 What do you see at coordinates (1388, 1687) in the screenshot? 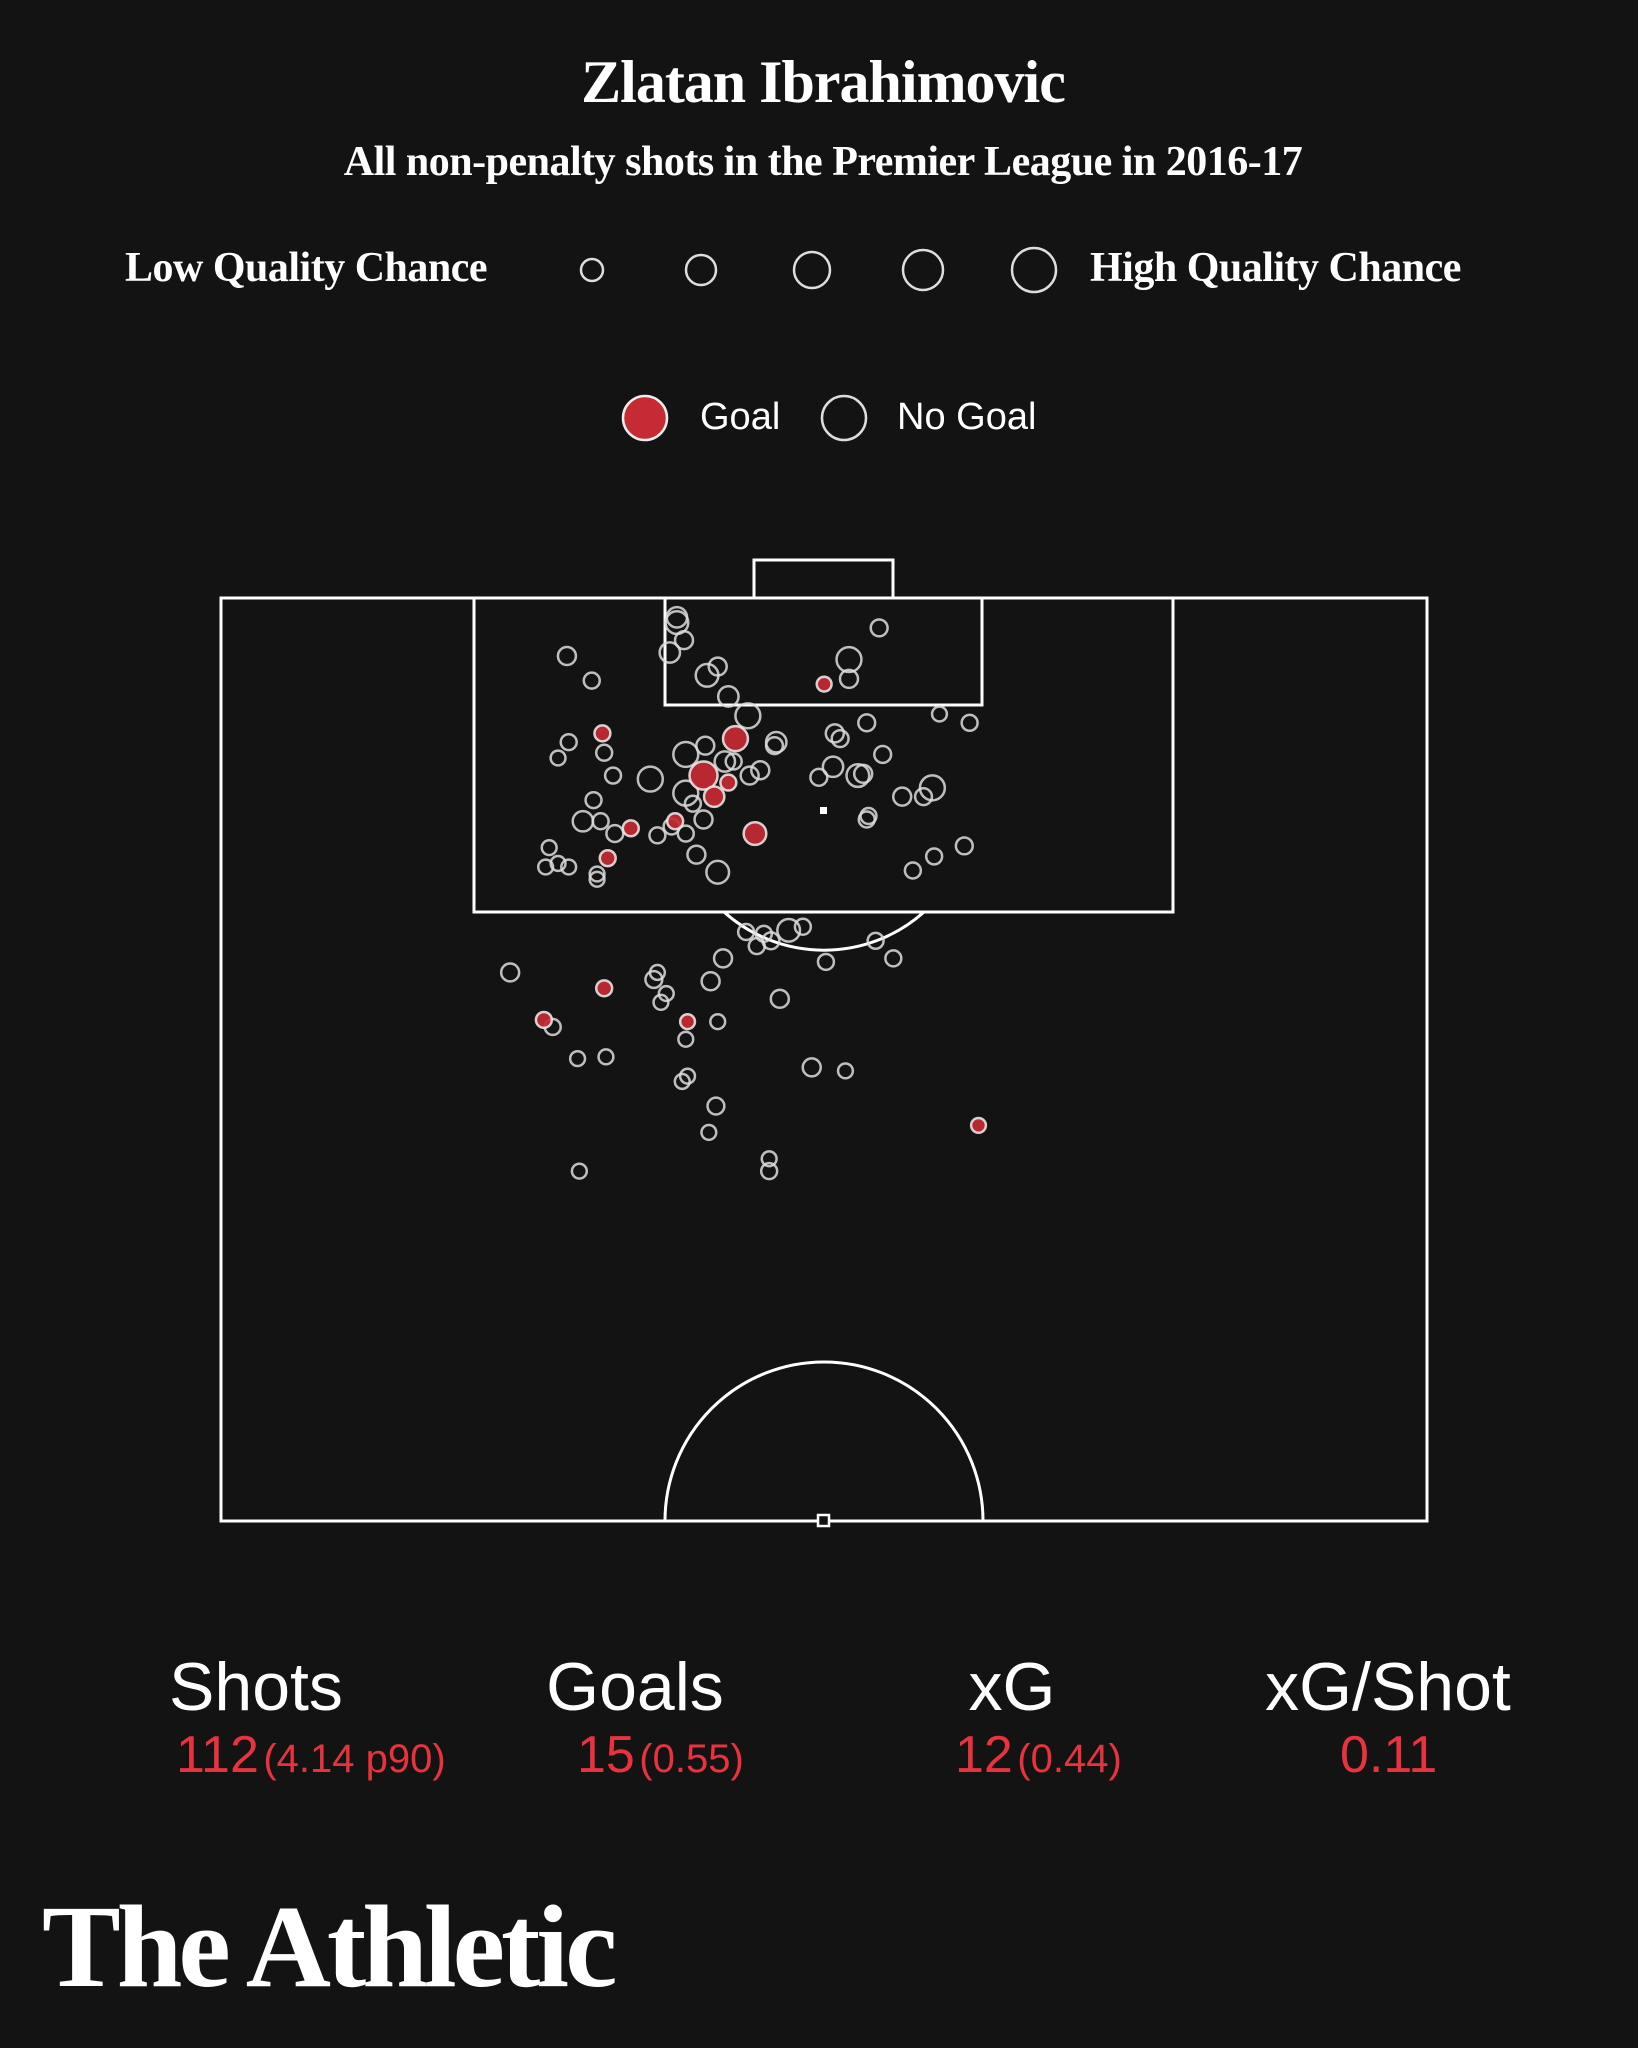
I see `stat-xg-per-shot-label: xG/Shot` at bounding box center [1388, 1687].